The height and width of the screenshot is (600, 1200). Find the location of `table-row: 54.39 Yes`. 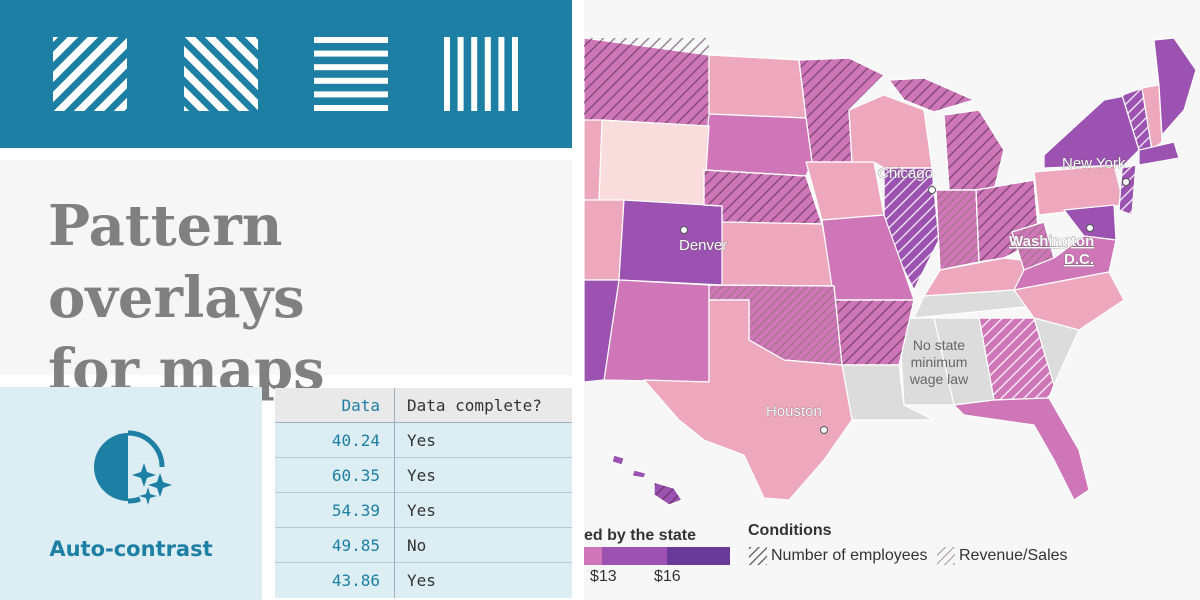

table-row: 54.39 Yes is located at coordinates (423, 510).